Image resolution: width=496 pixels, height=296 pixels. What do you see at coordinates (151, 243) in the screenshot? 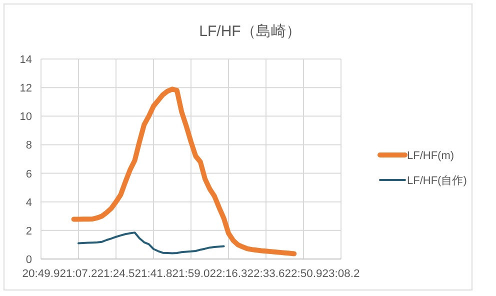
I see `line-series` at bounding box center [151, 243].